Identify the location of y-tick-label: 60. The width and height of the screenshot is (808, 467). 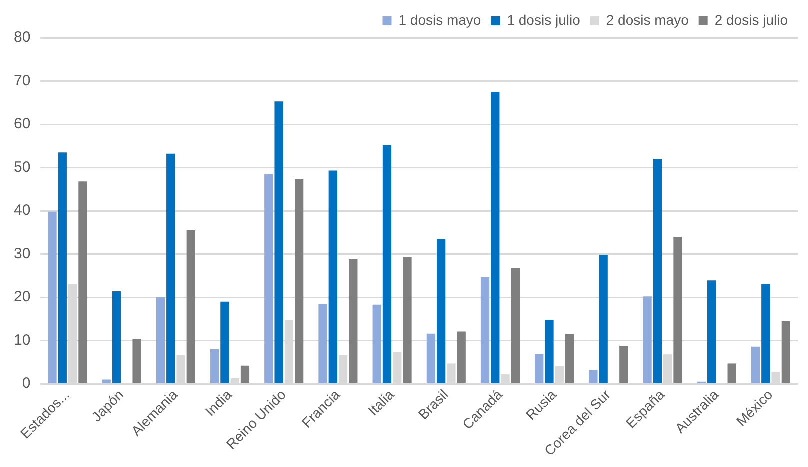
(22, 124).